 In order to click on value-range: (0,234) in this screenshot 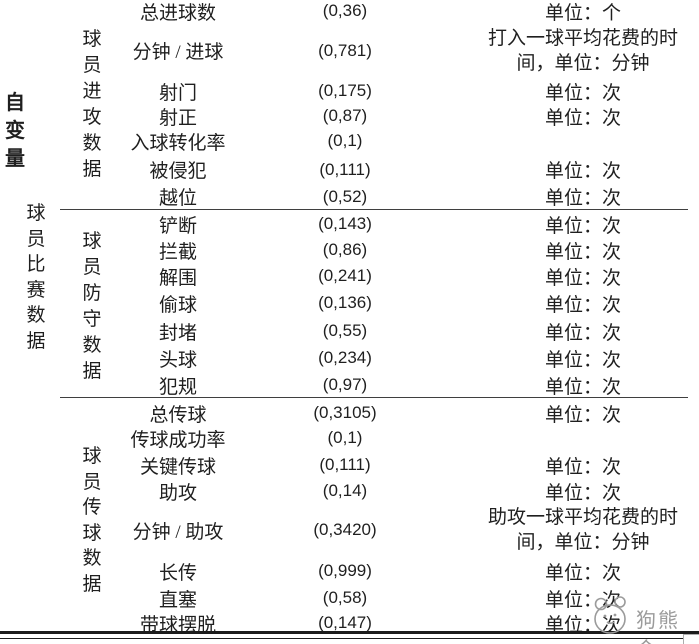, I will do `click(345, 357)`.